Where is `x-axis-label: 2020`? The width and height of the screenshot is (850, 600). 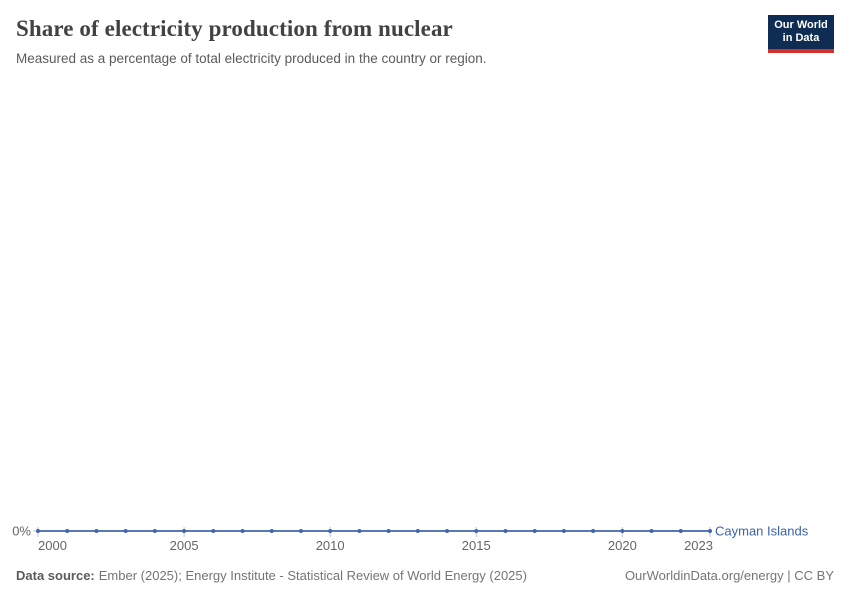
x-axis-label: 2020 is located at coordinates (622, 545).